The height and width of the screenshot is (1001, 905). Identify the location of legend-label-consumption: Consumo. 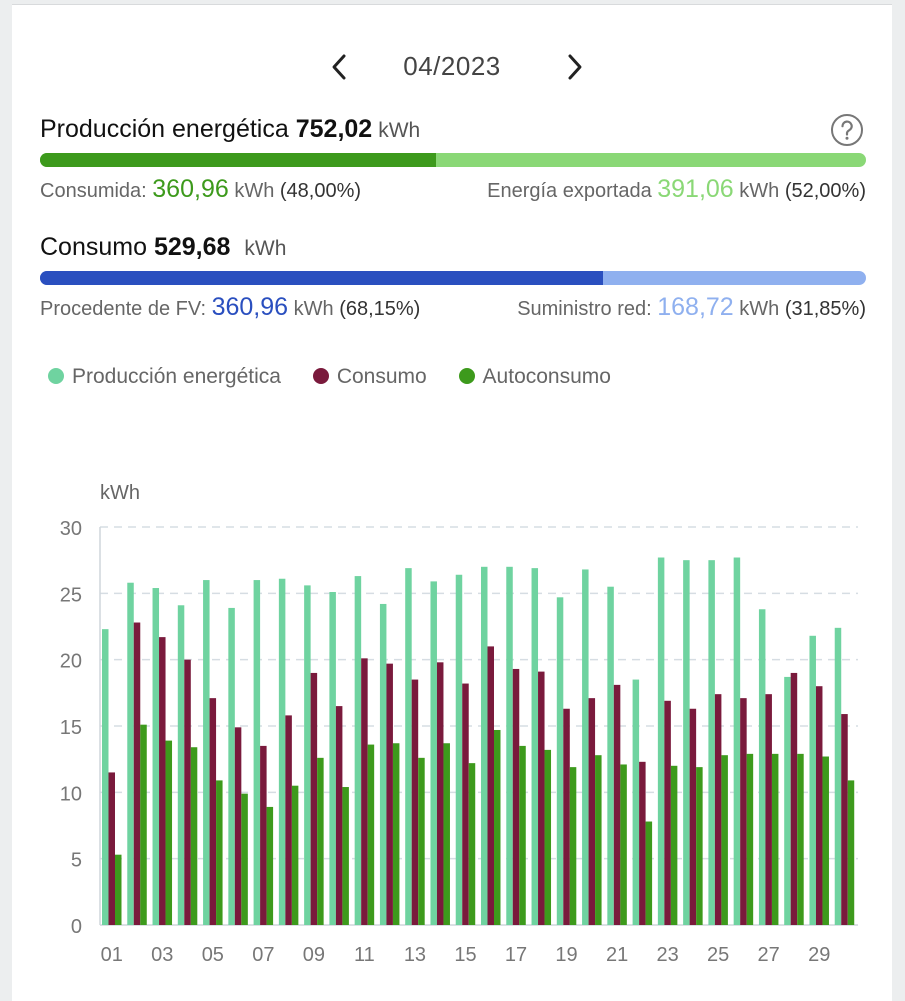
(381, 376).